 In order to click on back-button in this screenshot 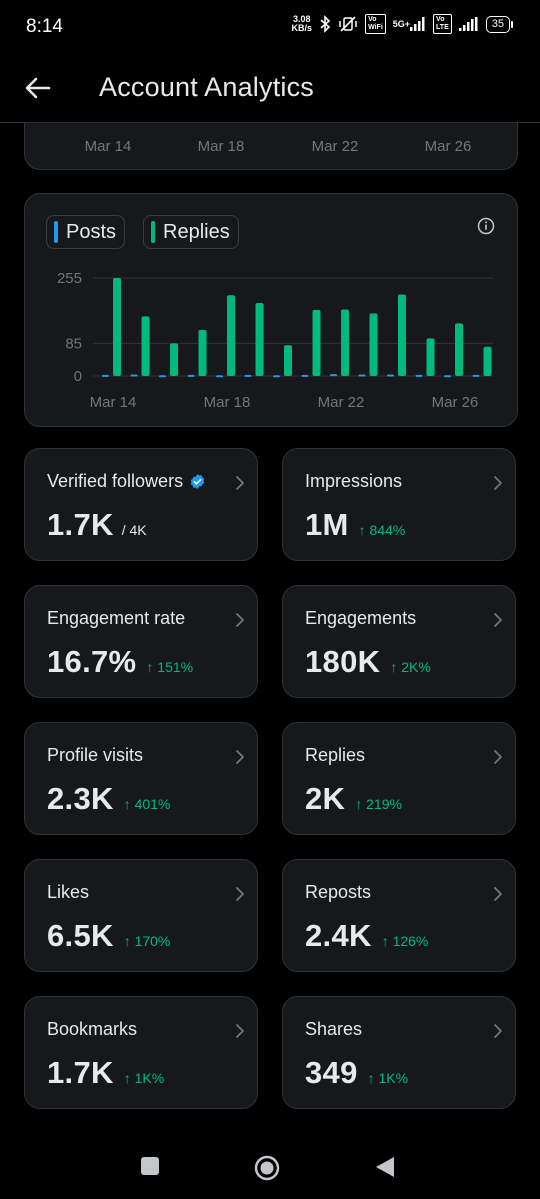, I will do `click(38, 88)`.